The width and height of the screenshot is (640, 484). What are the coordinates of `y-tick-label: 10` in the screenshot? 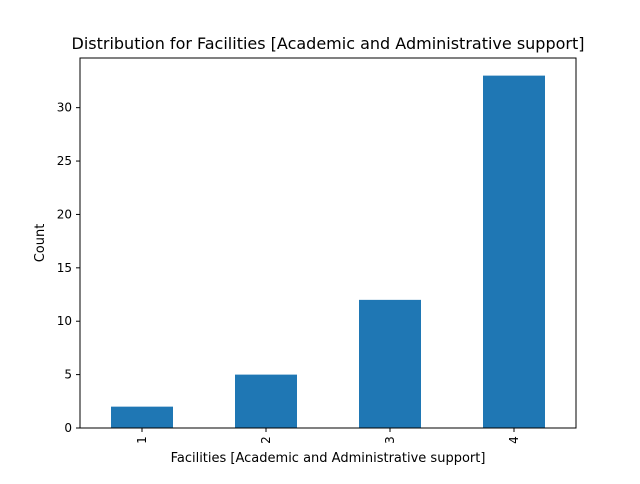 It's located at (64, 321).